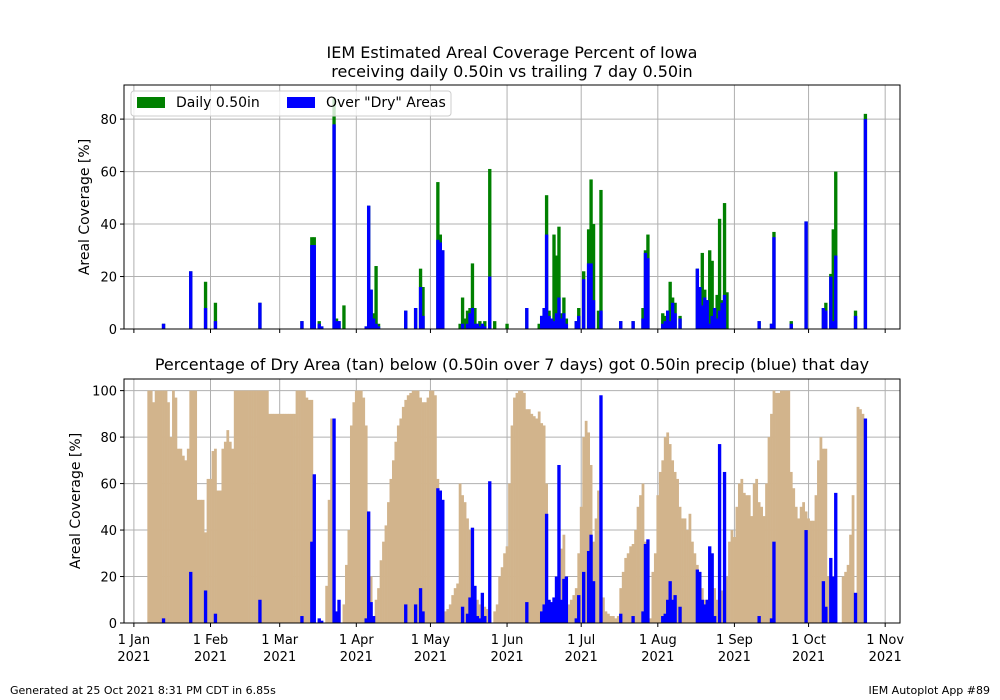 Image resolution: width=1000 pixels, height=700 pixels. What do you see at coordinates (929, 690) in the screenshot?
I see `footer-app: IEM Autoplot App #89` at bounding box center [929, 690].